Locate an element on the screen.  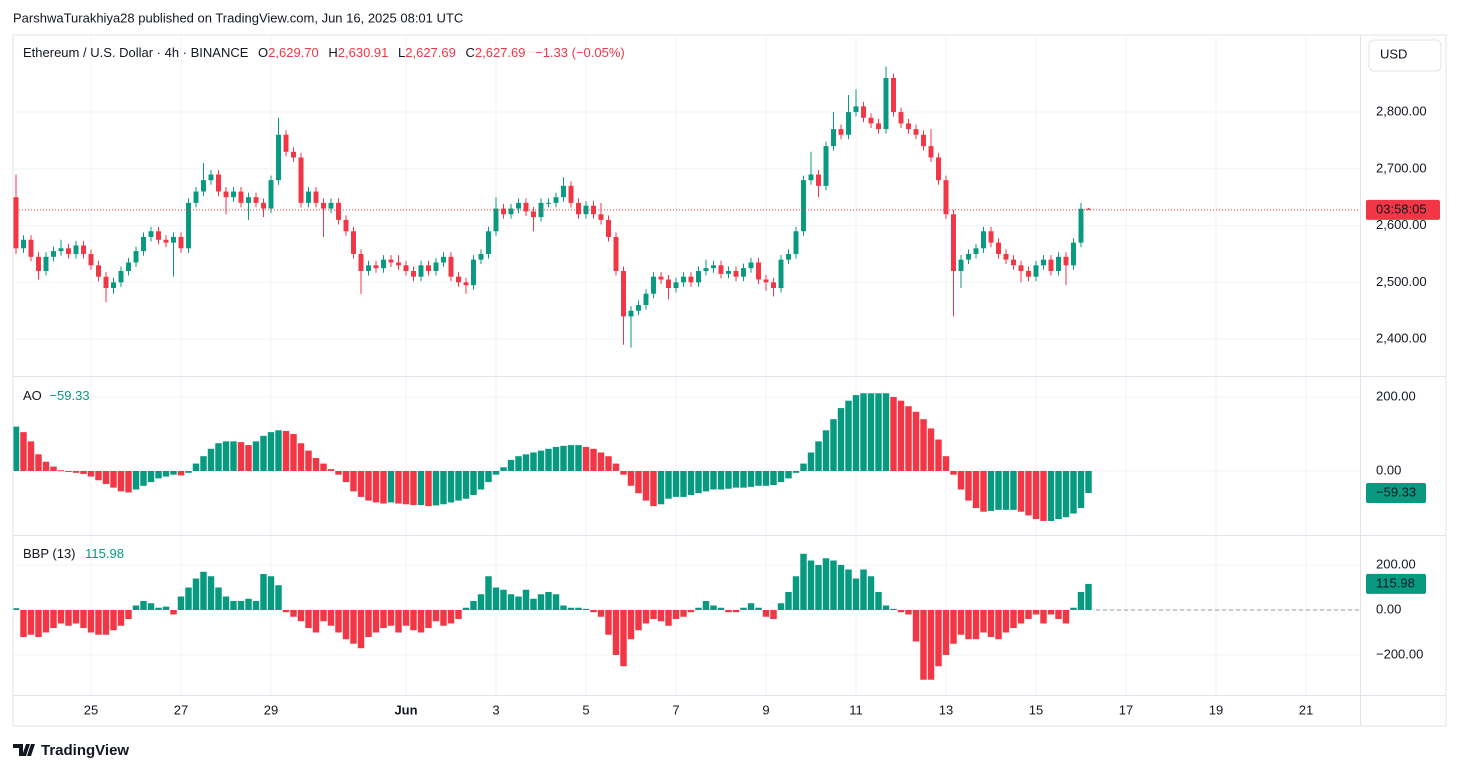
currency-label: USD is located at coordinates (1393, 53).